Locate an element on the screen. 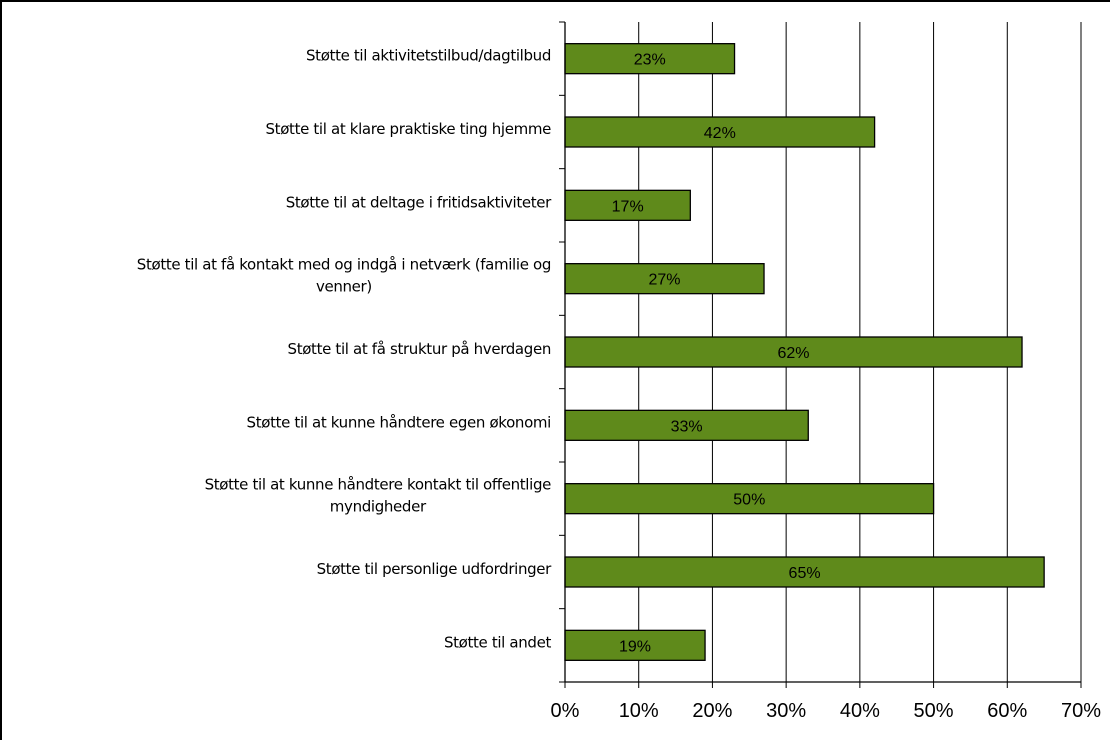 The height and width of the screenshot is (742, 1110). bar-value-label: 19% is located at coordinates (635, 646).